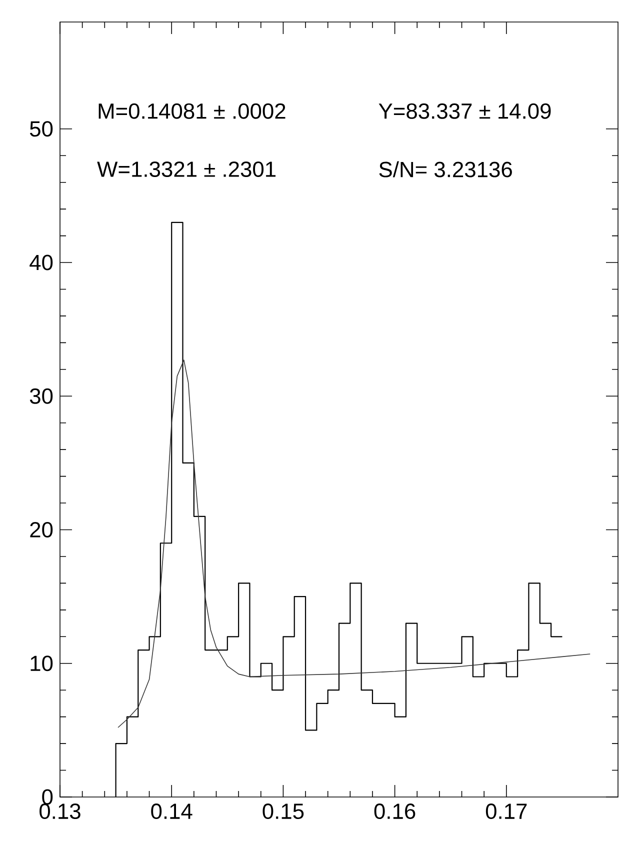  What do you see at coordinates (47, 797) in the screenshot?
I see `y-tick-label: 0` at bounding box center [47, 797].